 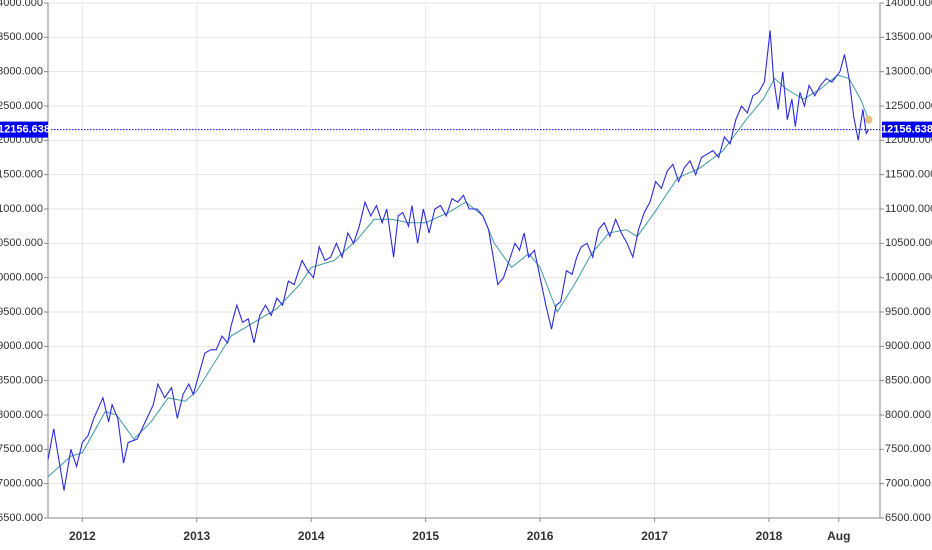 I want to click on x-tick-label: Aug, so click(x=838, y=536).